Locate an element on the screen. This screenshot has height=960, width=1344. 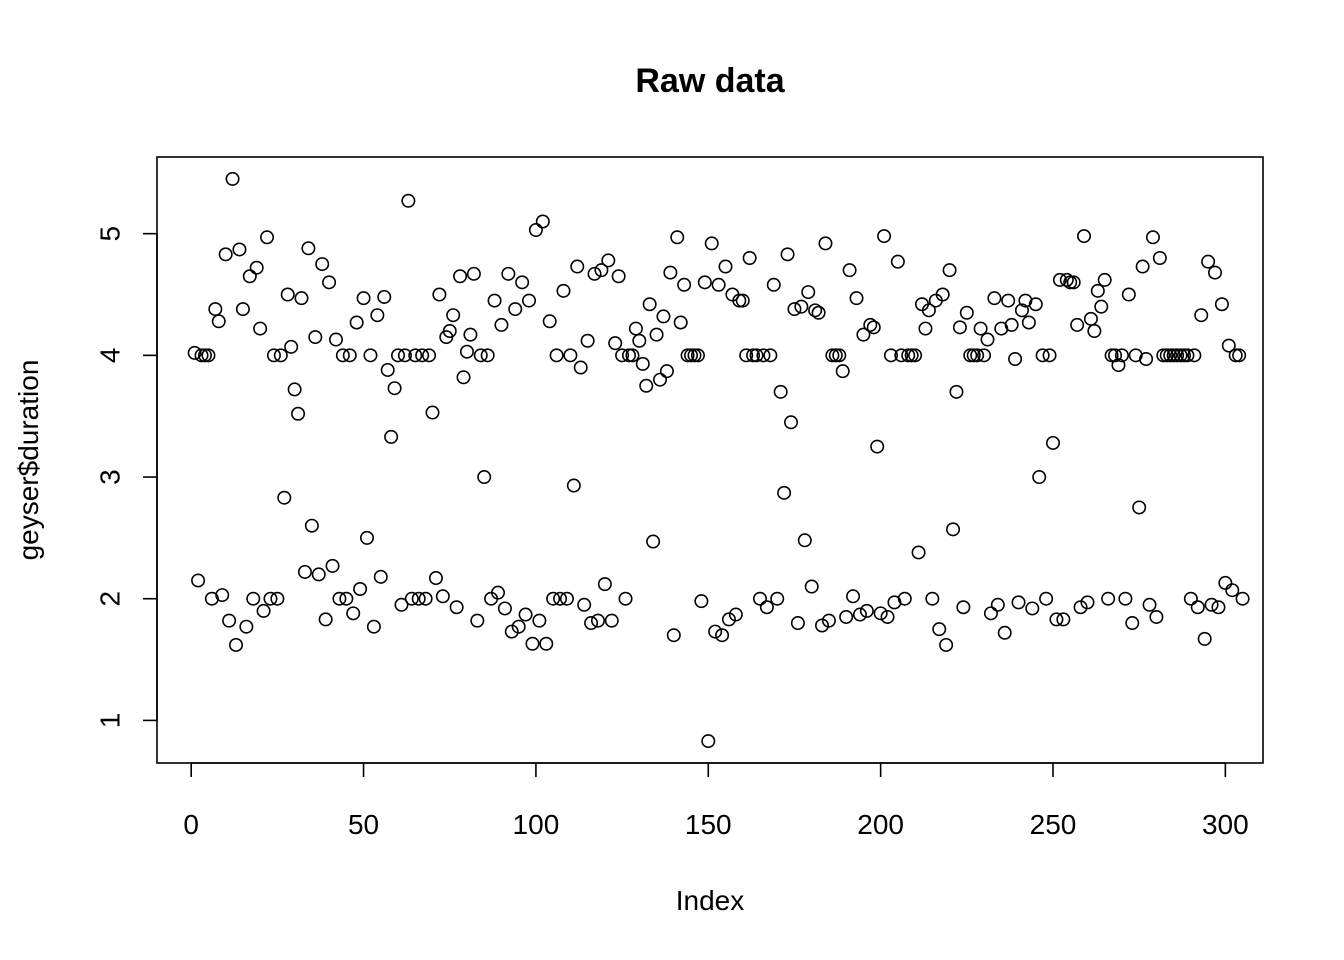
y-tick-label: 5 is located at coordinates (110, 234).